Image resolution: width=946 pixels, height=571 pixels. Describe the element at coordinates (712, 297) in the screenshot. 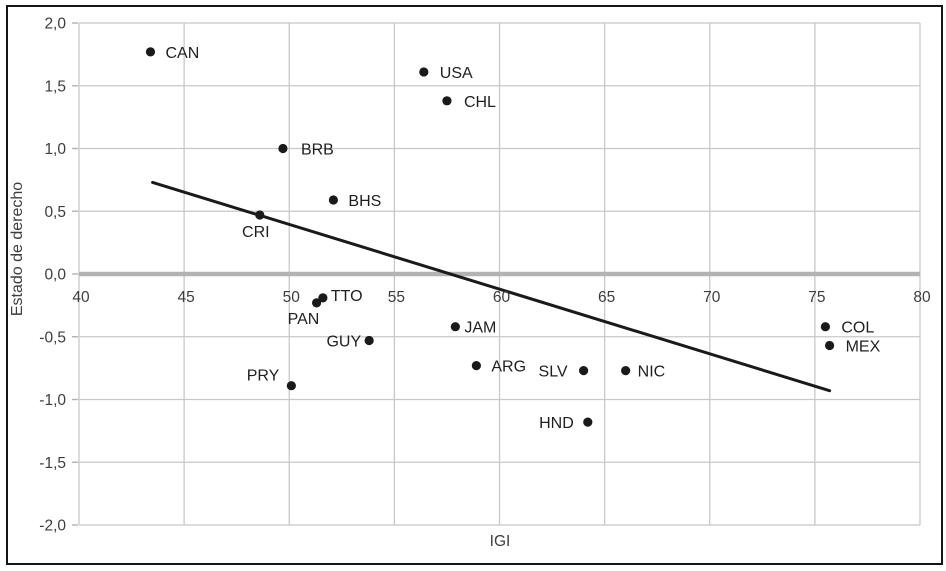

I see `x-tick-label: 70` at that location.